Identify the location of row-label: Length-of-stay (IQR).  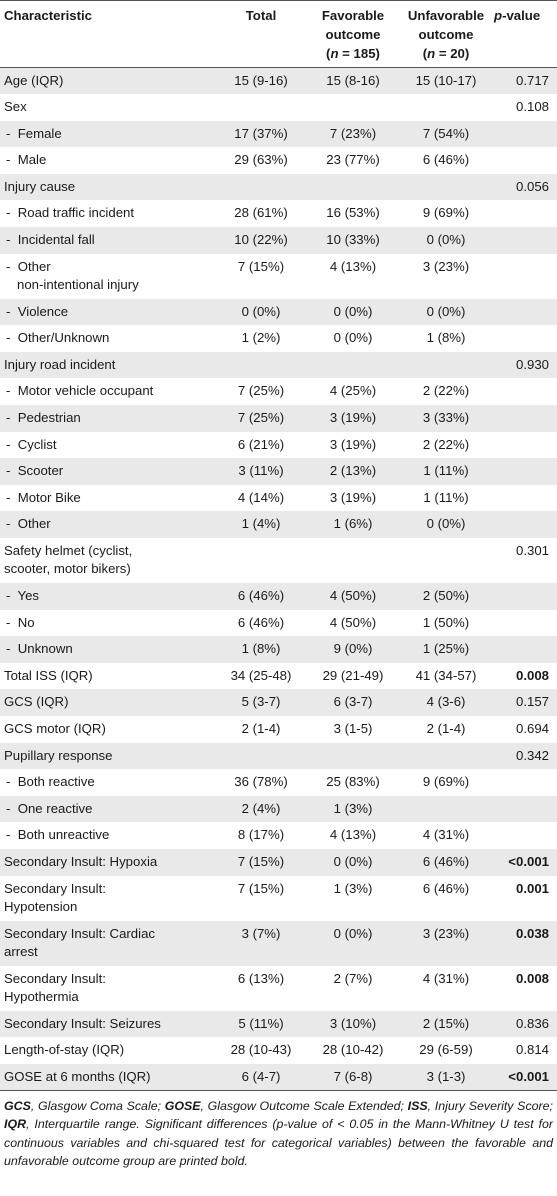
(107, 1050).